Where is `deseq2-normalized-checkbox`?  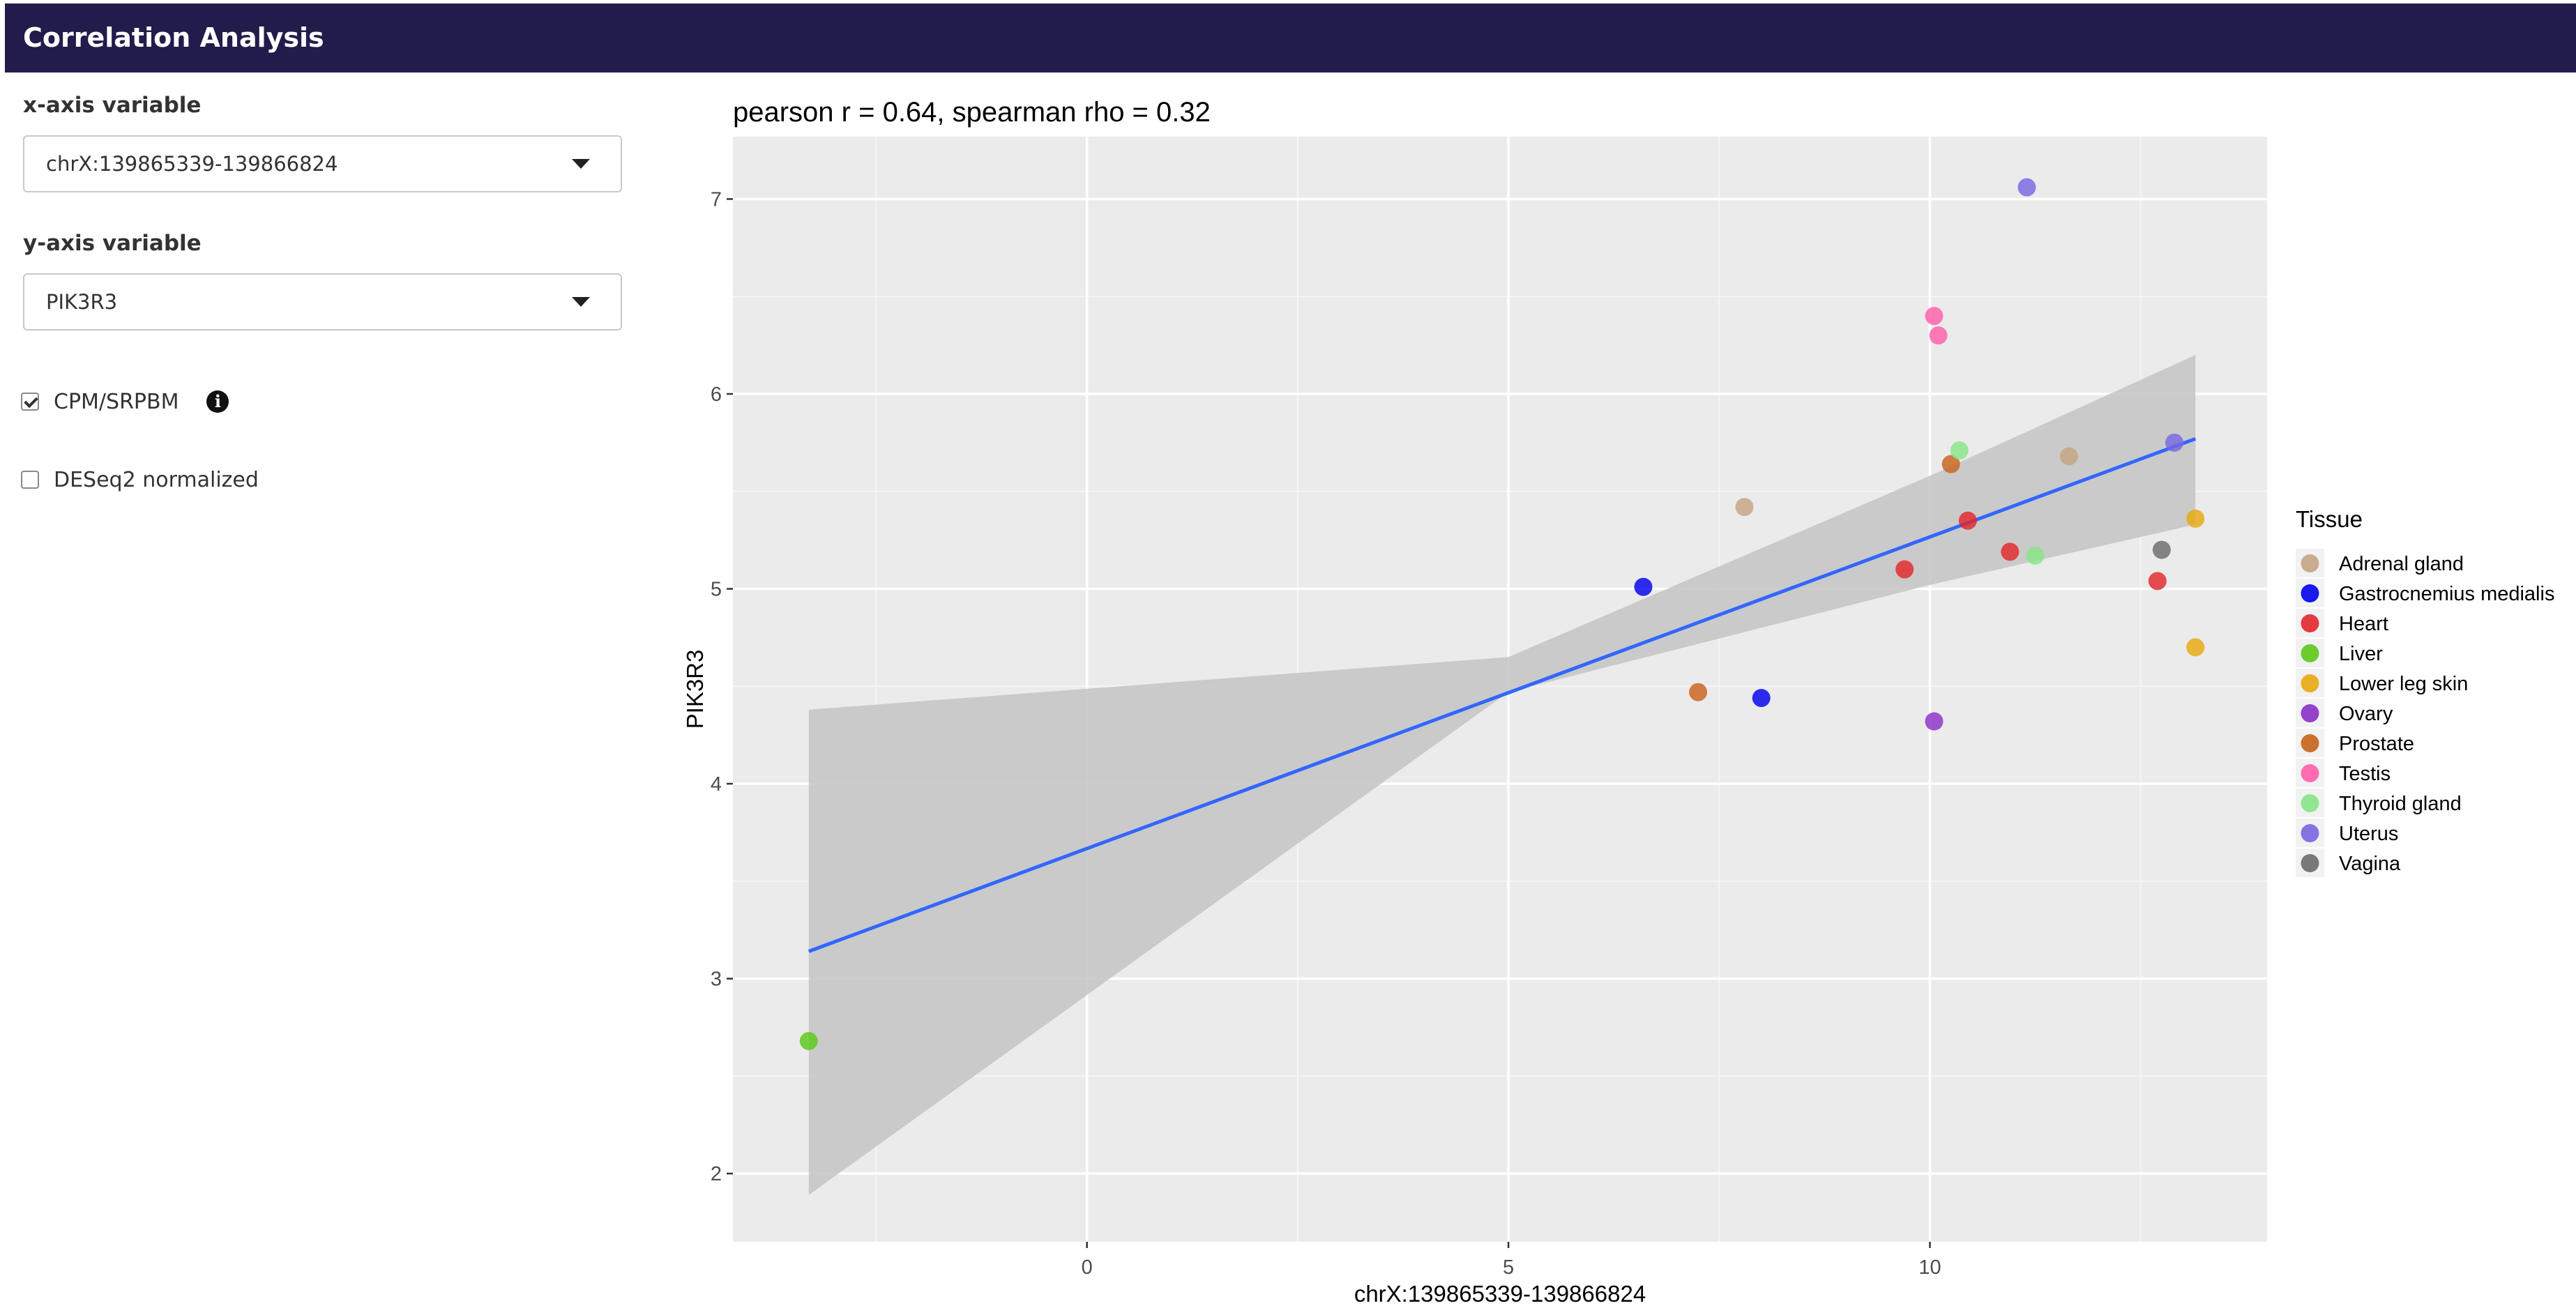
deseq2-normalized-checkbox is located at coordinates (30, 480).